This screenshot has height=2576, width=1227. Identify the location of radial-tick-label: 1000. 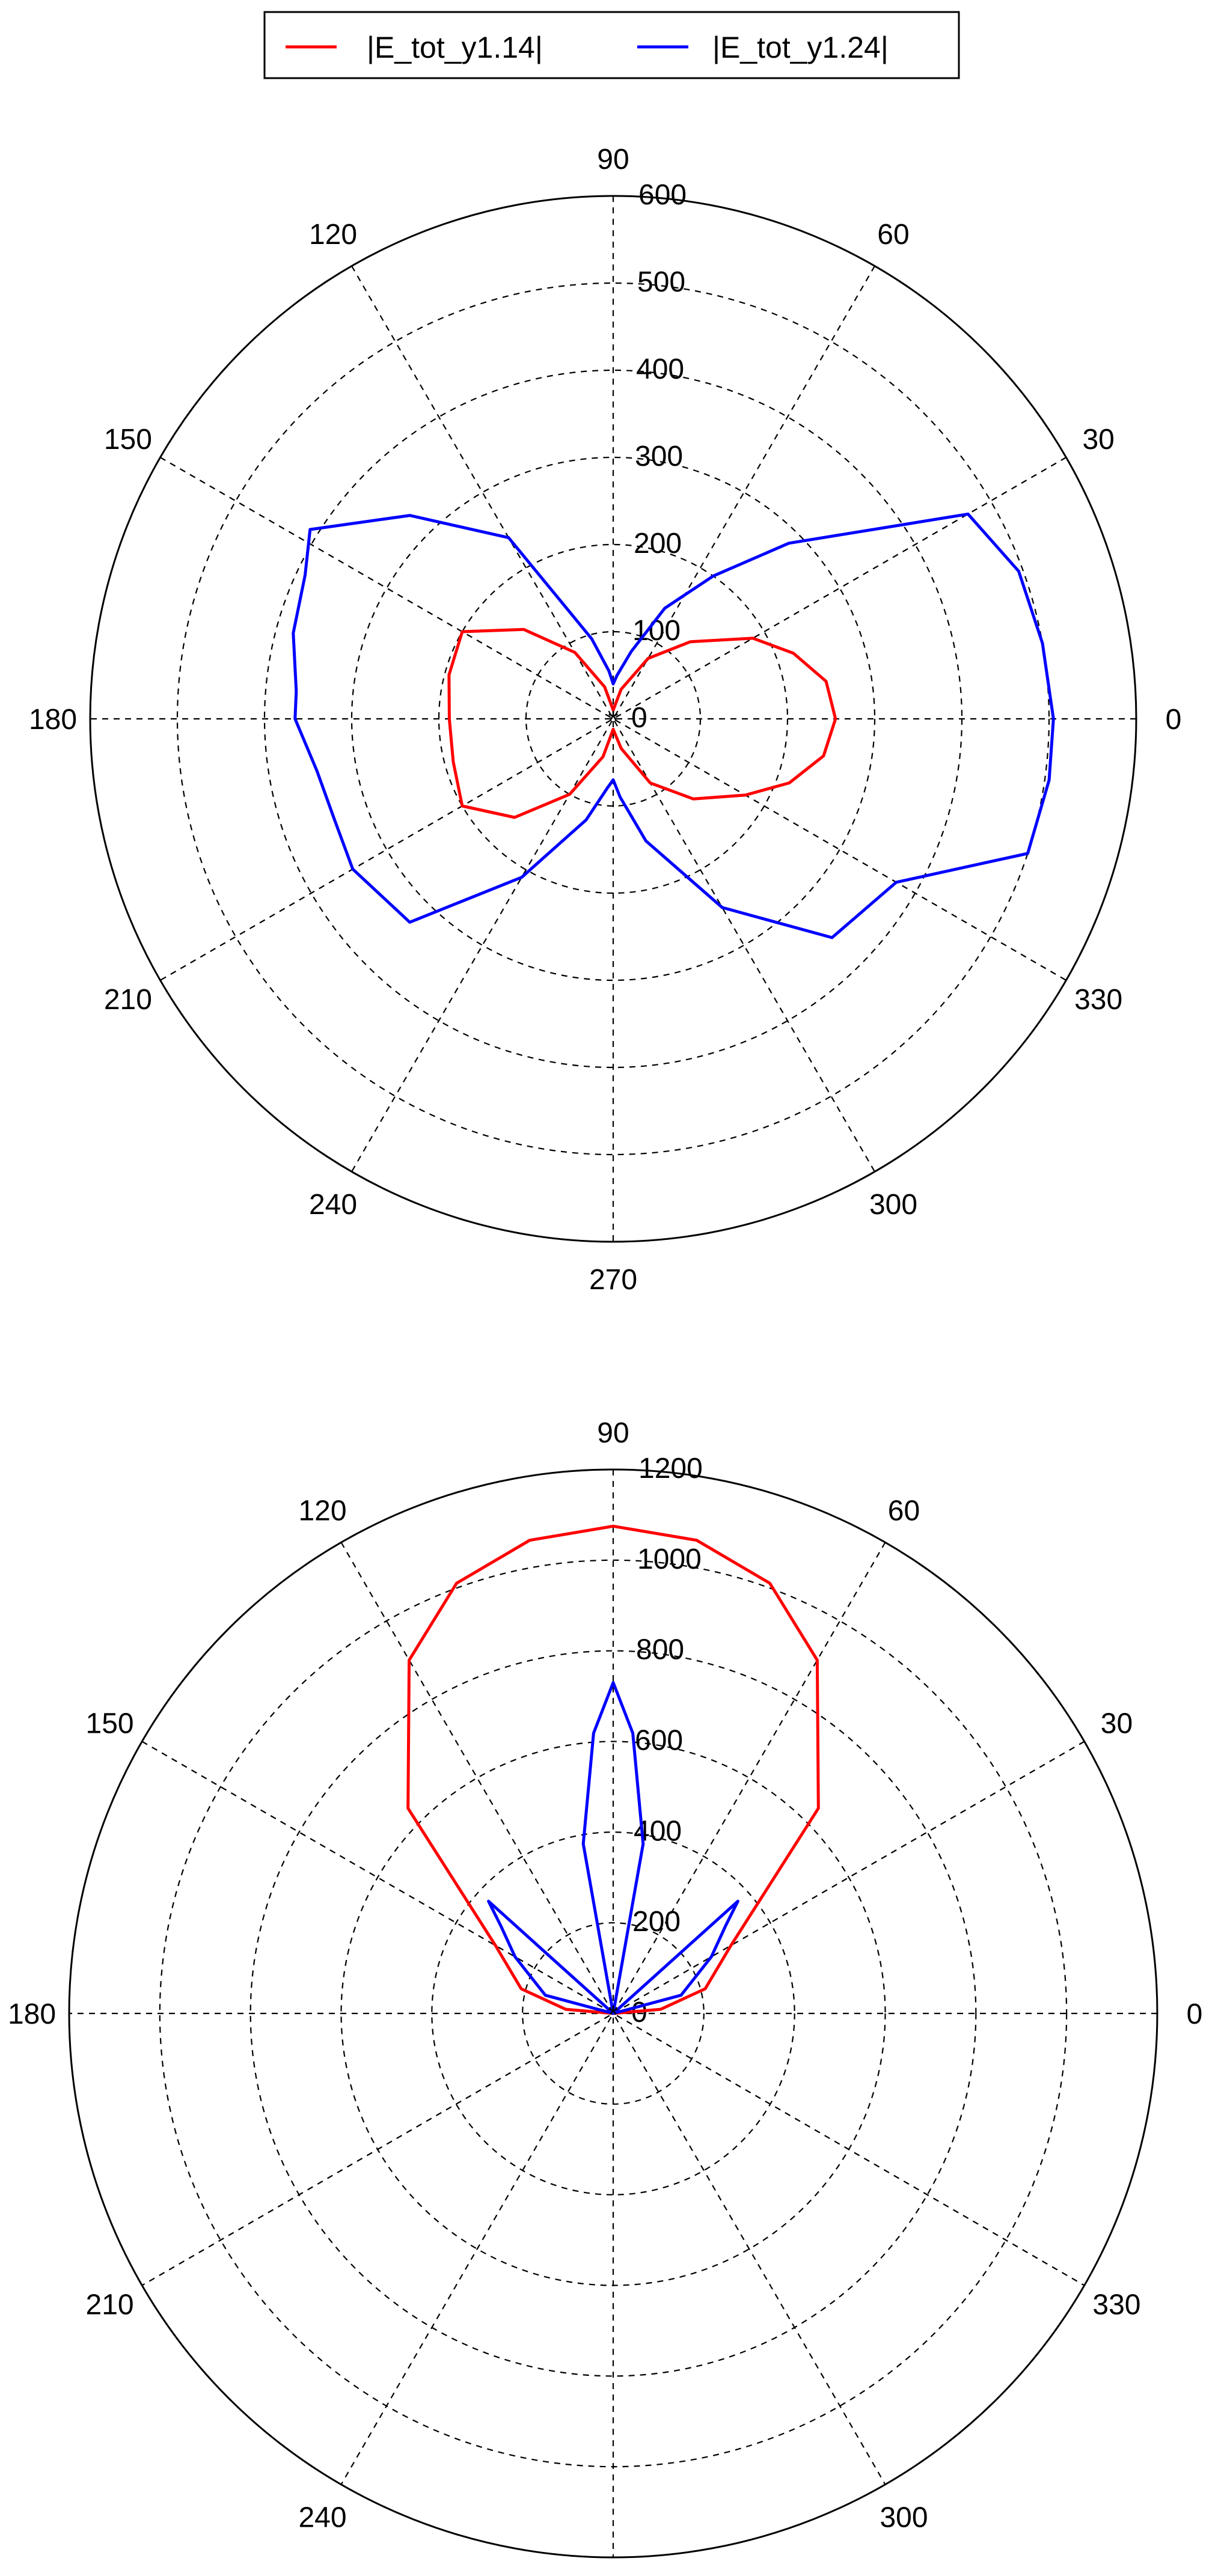
(669, 1559).